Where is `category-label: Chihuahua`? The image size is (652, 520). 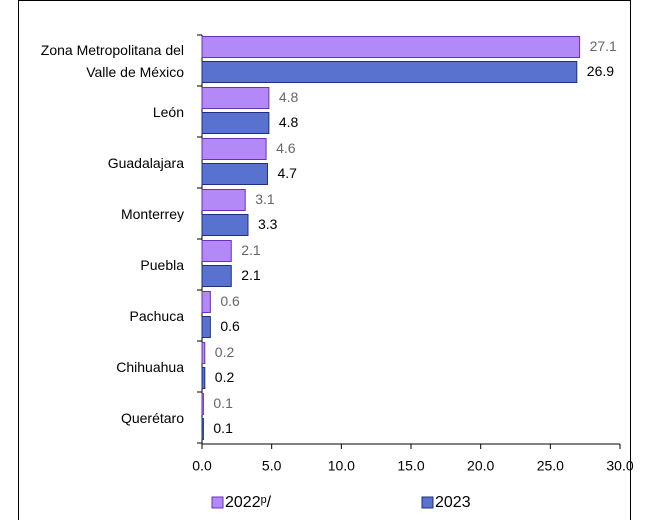
category-label: Chihuahua is located at coordinates (150, 366).